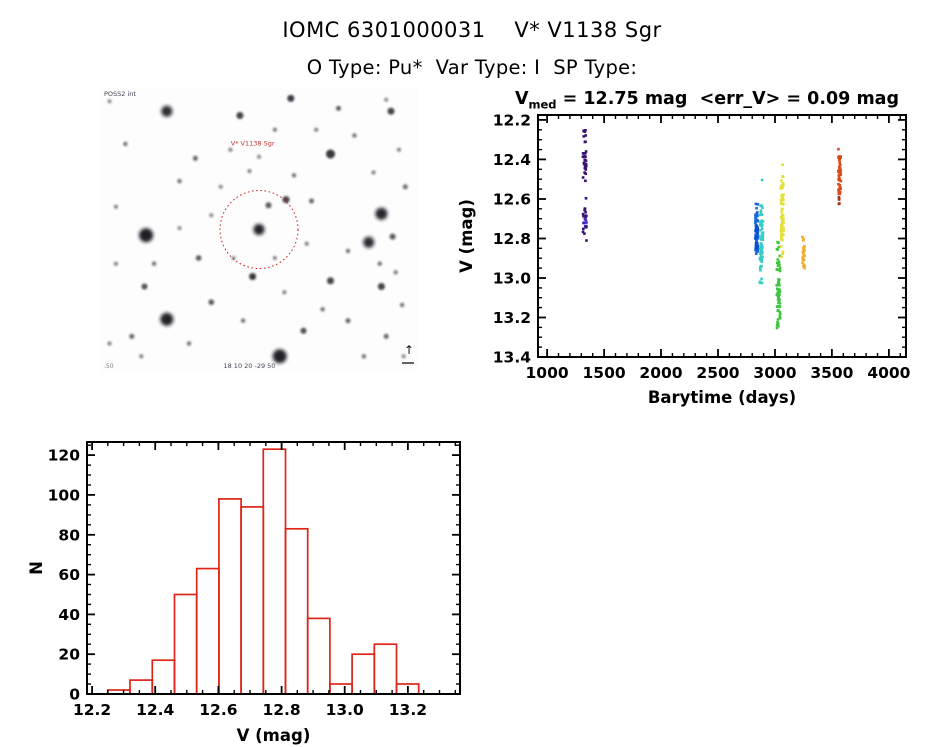 The width and height of the screenshot is (944, 747). What do you see at coordinates (273, 568) in the screenshot?
I see `plot-frame` at bounding box center [273, 568].